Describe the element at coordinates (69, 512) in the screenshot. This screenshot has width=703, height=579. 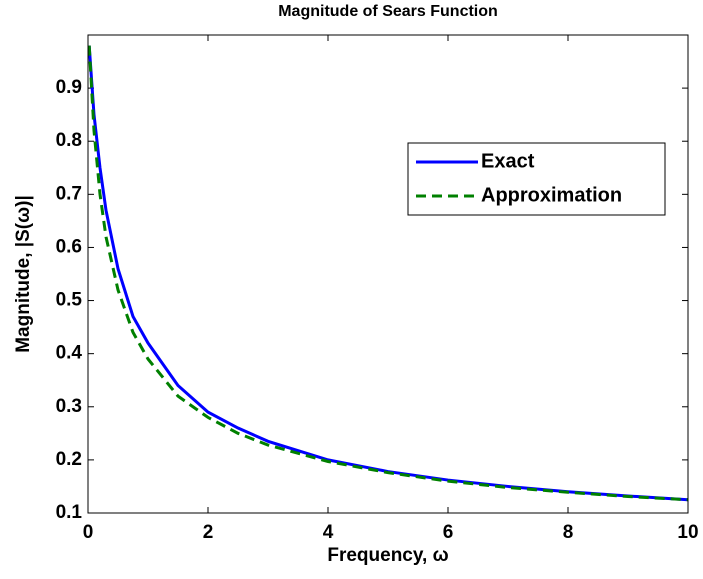
I see `y-tick-label: 0.1` at that location.